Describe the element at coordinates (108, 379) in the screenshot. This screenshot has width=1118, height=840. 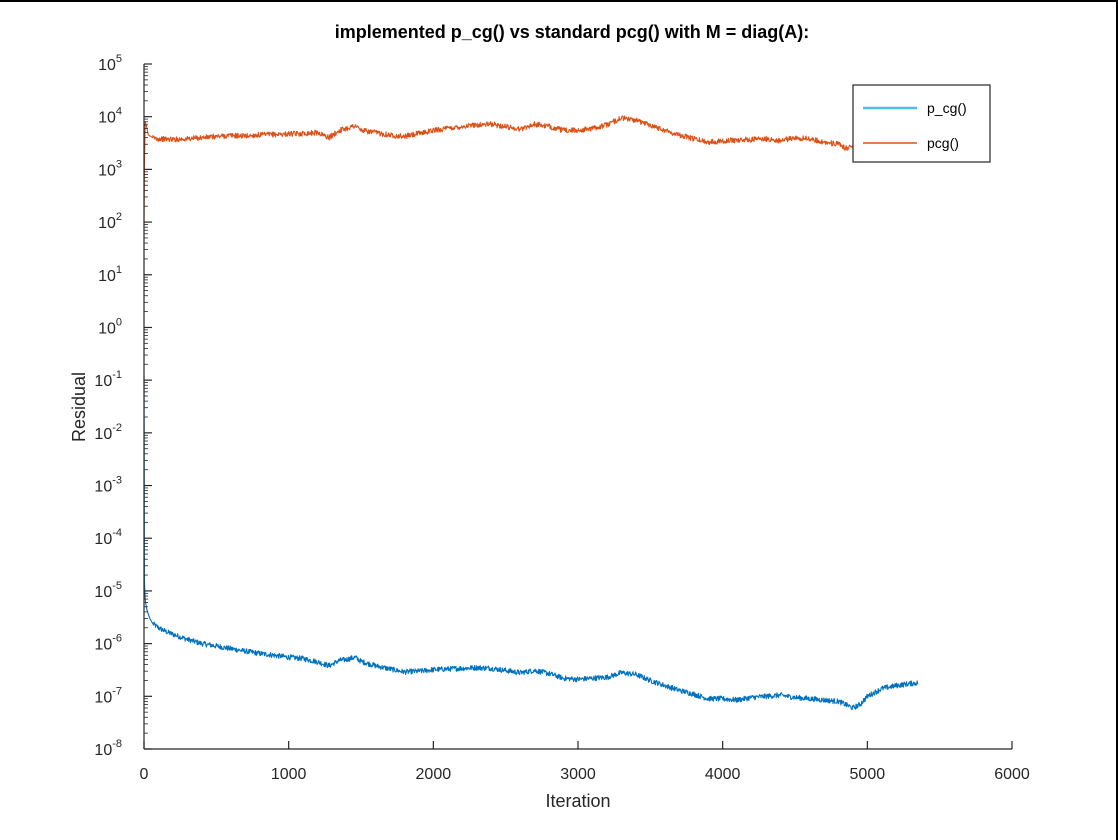
I see `y-tick-label: 10⁻¹` at that location.